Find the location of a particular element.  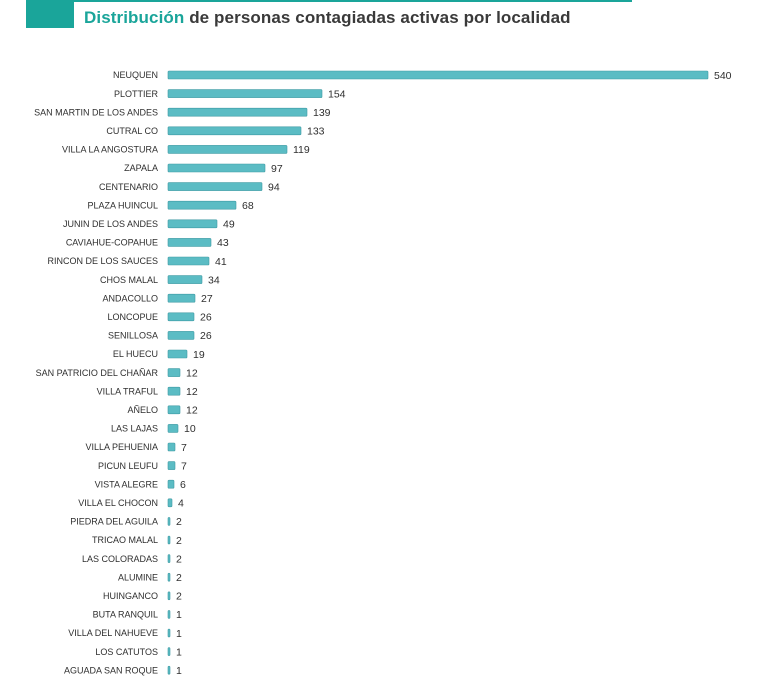

category-label: CUTRAL CO is located at coordinates (132, 131).